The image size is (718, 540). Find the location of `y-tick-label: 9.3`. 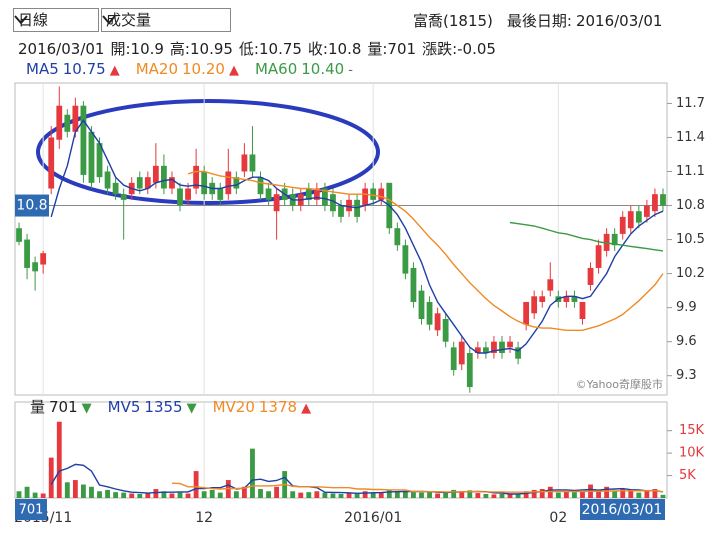

y-tick-label: 9.3 is located at coordinates (686, 375).